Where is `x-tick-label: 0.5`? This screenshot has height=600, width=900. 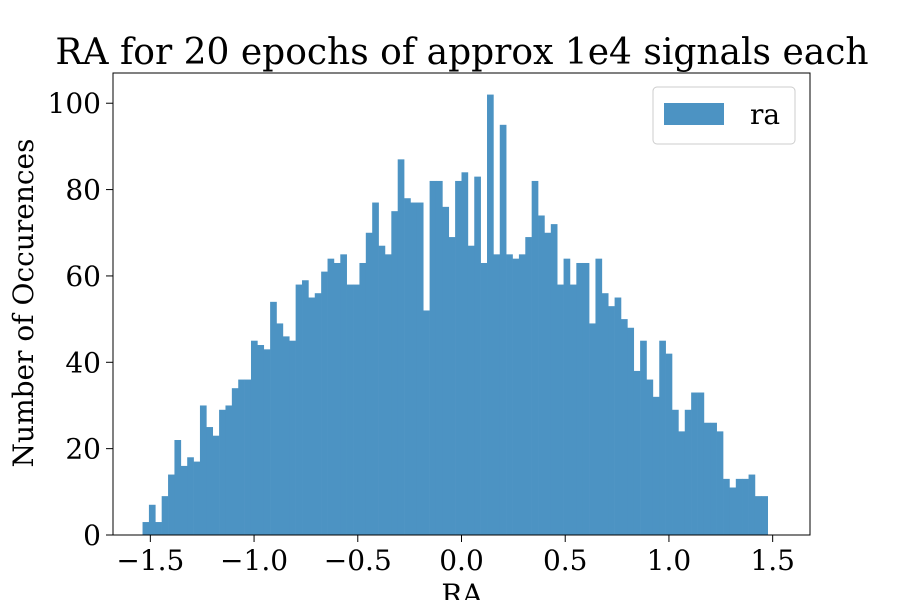 x-tick-label: 0.5 is located at coordinates (565, 560).